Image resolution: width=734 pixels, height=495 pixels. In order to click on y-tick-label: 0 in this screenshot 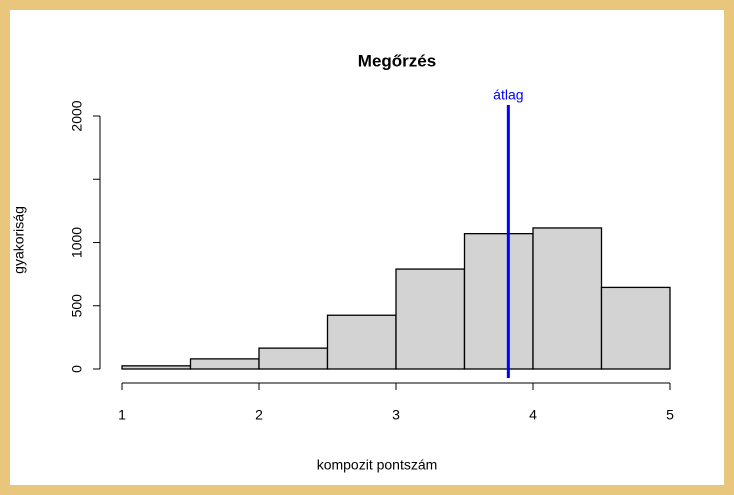, I will do `click(77, 369)`.